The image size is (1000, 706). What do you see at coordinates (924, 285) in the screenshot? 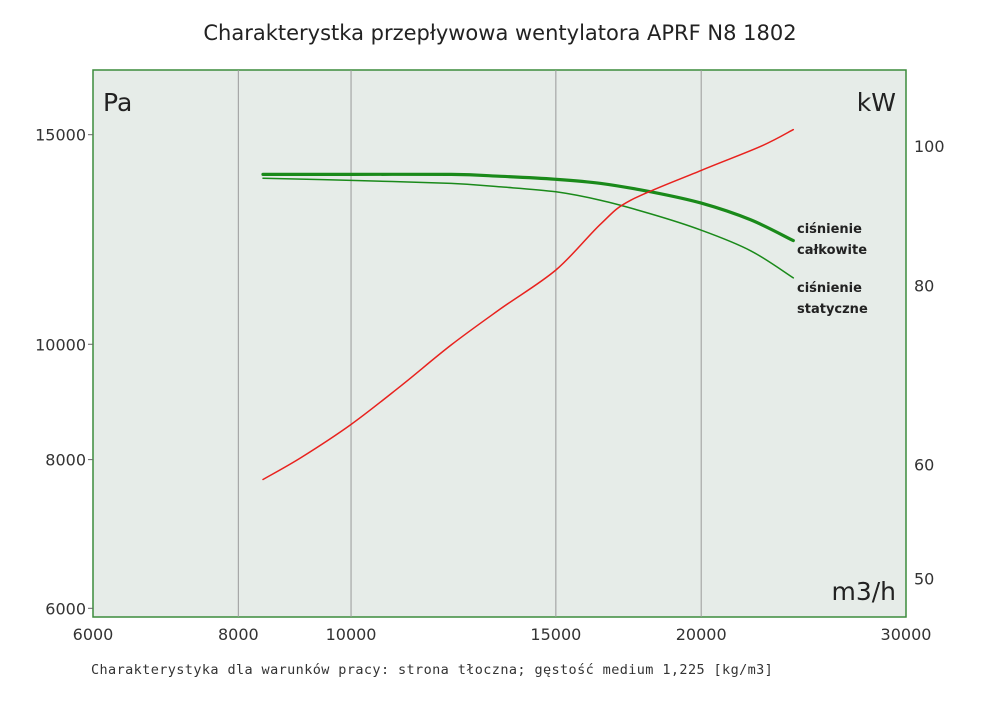
I see `y-right-tick-label: 80` at bounding box center [924, 285].